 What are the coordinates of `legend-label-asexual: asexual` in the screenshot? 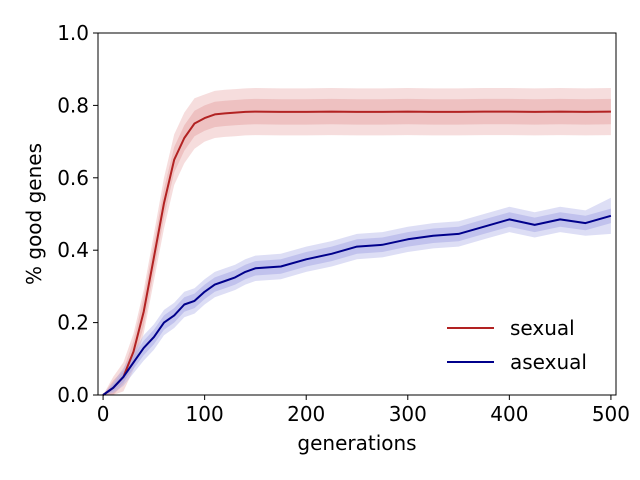 It's located at (548, 362).